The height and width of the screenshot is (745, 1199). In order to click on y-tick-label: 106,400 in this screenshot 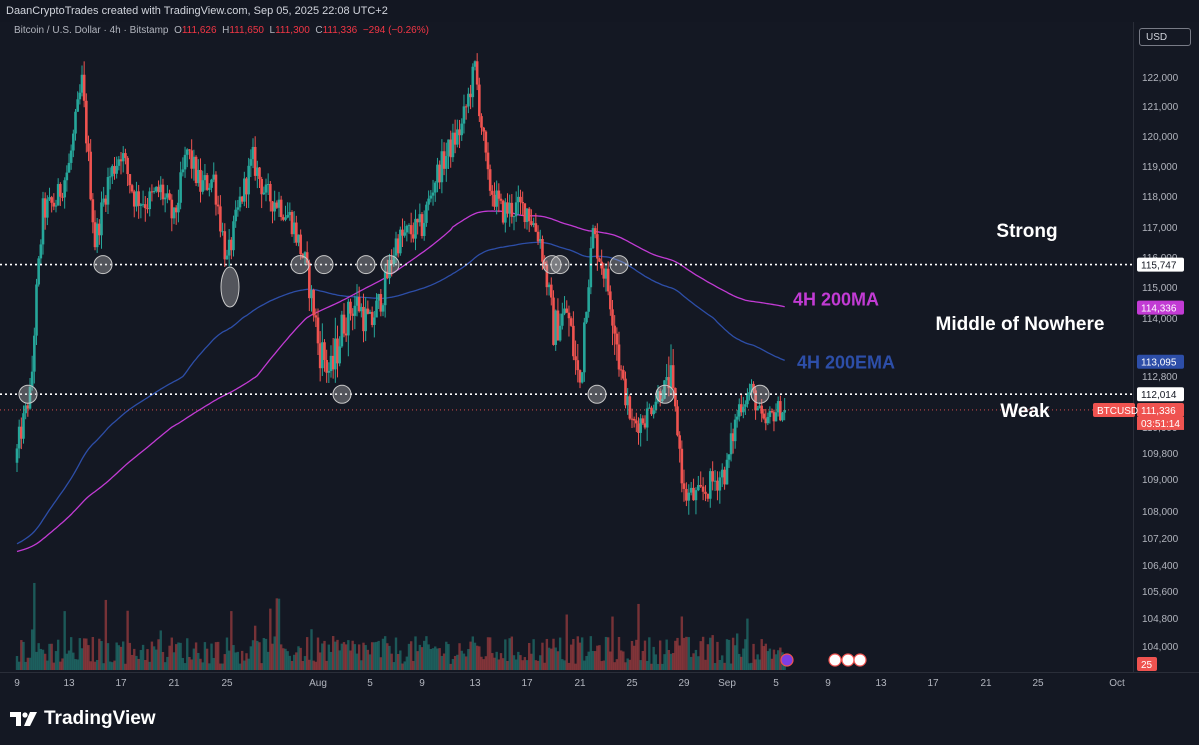, I will do `click(1160, 566)`.